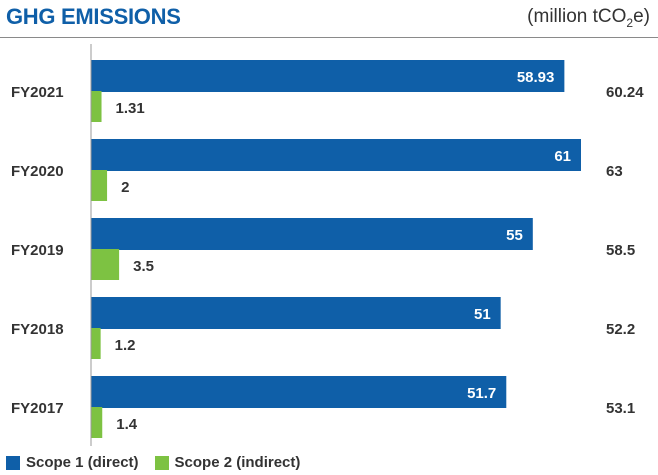 This screenshot has height=475, width=658. Describe the element at coordinates (125, 345) in the screenshot. I see `value-label-scope-2-fy2018: 1.2` at that location.